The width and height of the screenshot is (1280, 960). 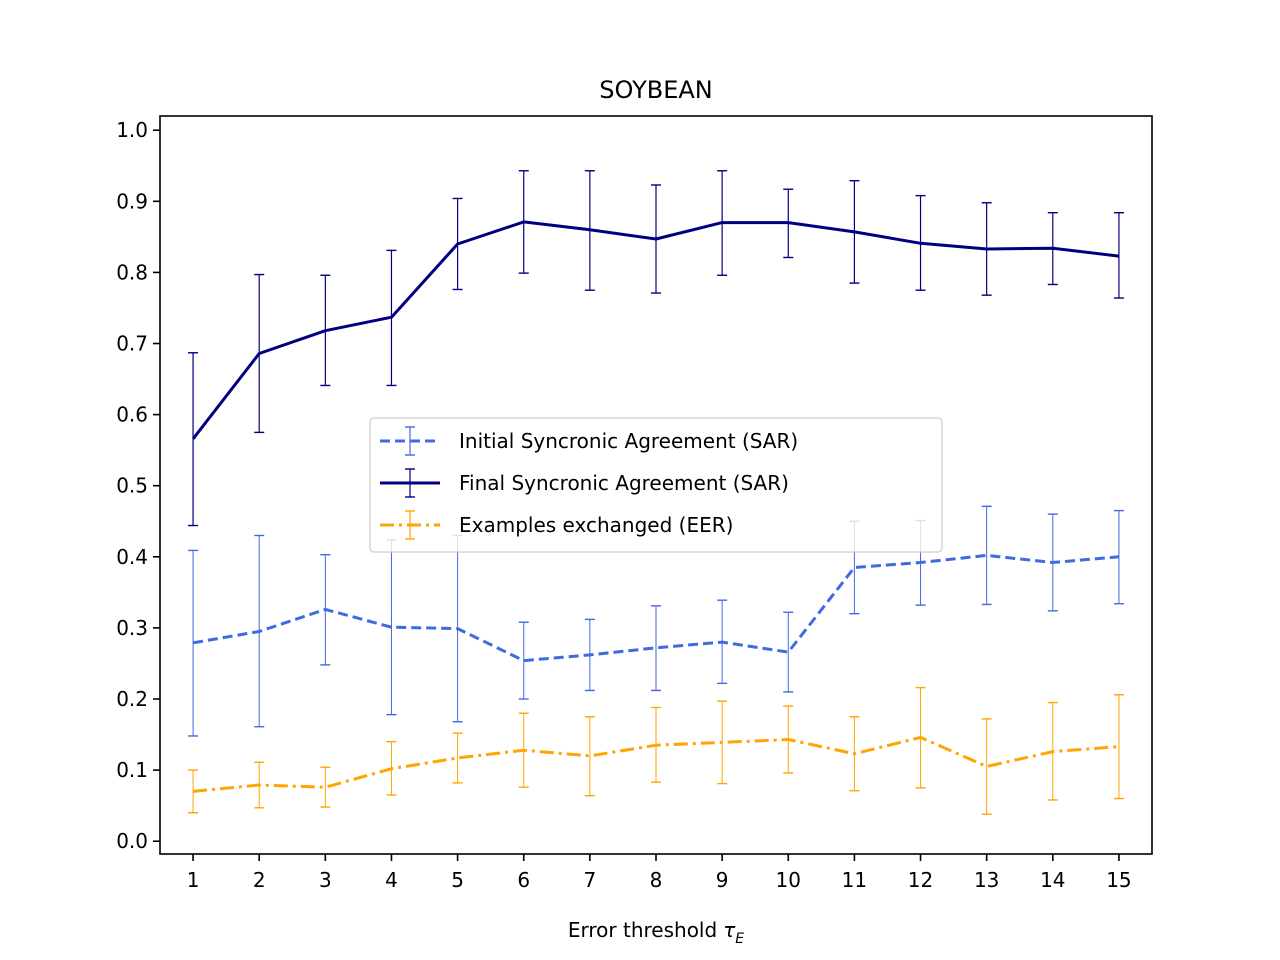 What do you see at coordinates (132, 272) in the screenshot?
I see `y-tick-label: 0.8` at bounding box center [132, 272].